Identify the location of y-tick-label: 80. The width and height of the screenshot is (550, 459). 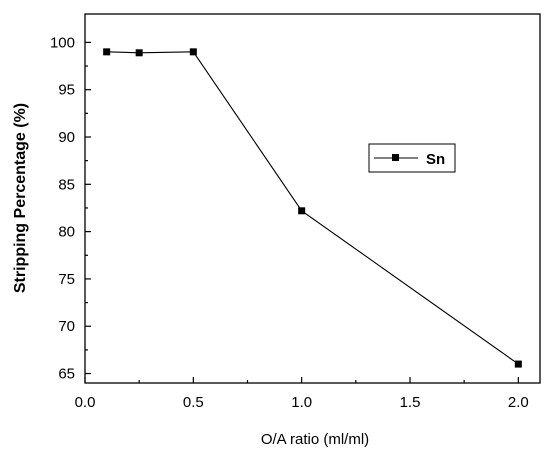
(66, 232).